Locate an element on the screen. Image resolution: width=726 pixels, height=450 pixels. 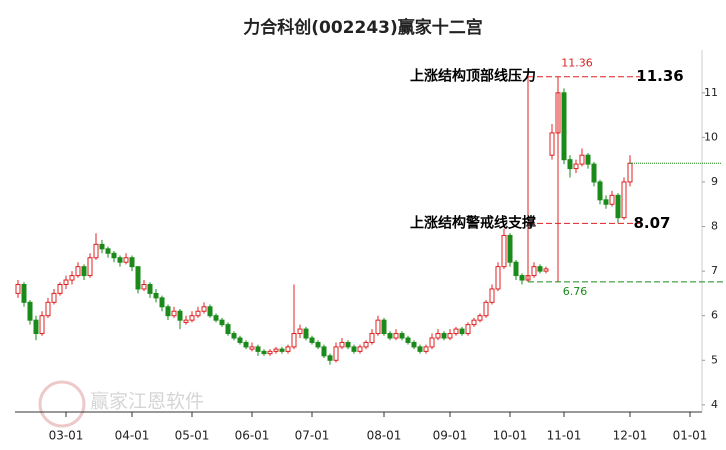
watermark: 赢家江恩软件 is located at coordinates (121, 404).